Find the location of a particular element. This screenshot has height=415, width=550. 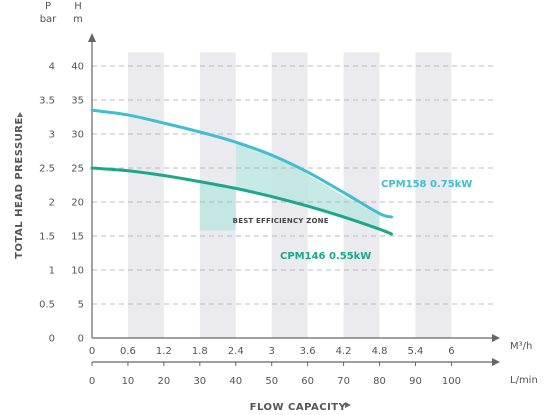

y-tick-m-4: 20 is located at coordinates (77, 203).